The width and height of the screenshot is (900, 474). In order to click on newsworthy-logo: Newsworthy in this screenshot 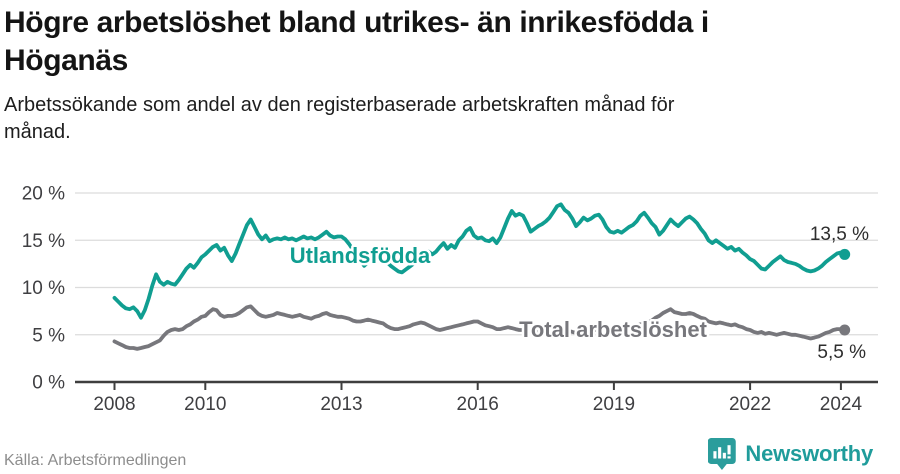, I will do `click(790, 454)`.